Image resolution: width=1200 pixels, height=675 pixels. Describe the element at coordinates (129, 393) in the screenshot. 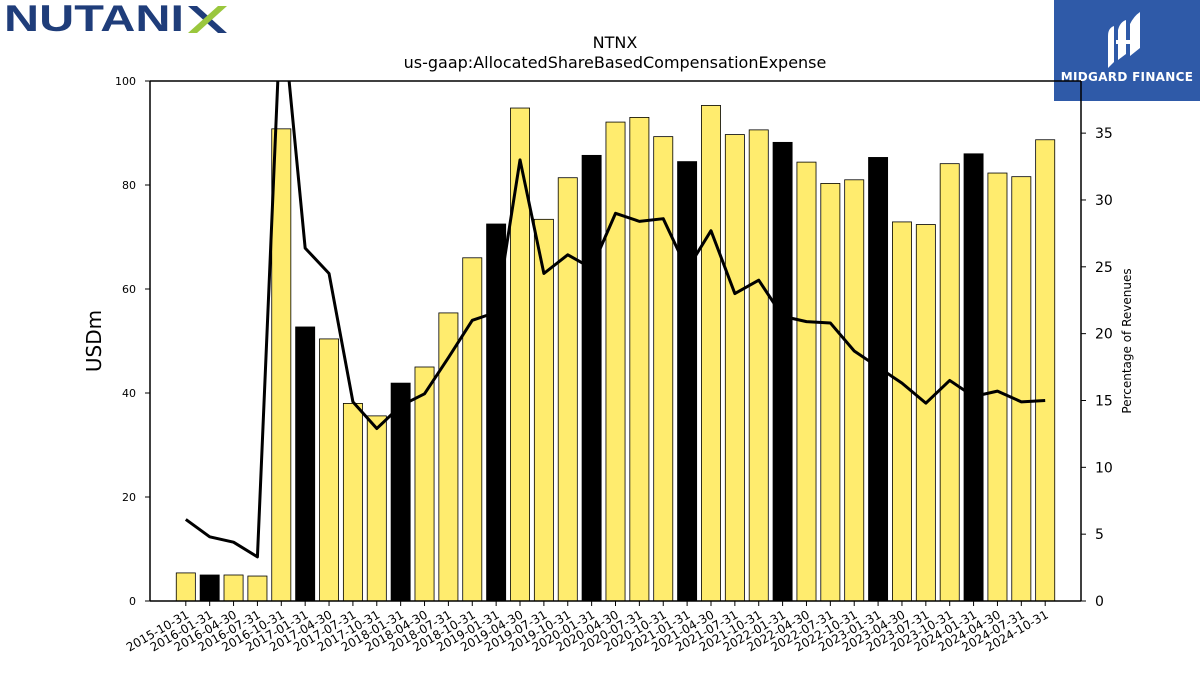

I see `y-tick-label: 40` at that location.